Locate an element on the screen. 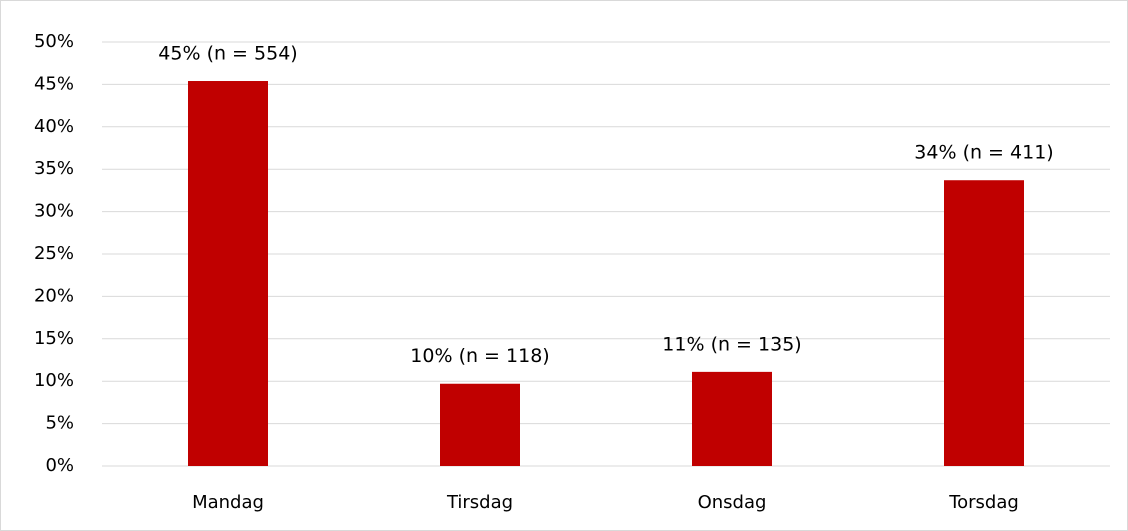  value-label: 34% (n = 411) is located at coordinates (983, 153).